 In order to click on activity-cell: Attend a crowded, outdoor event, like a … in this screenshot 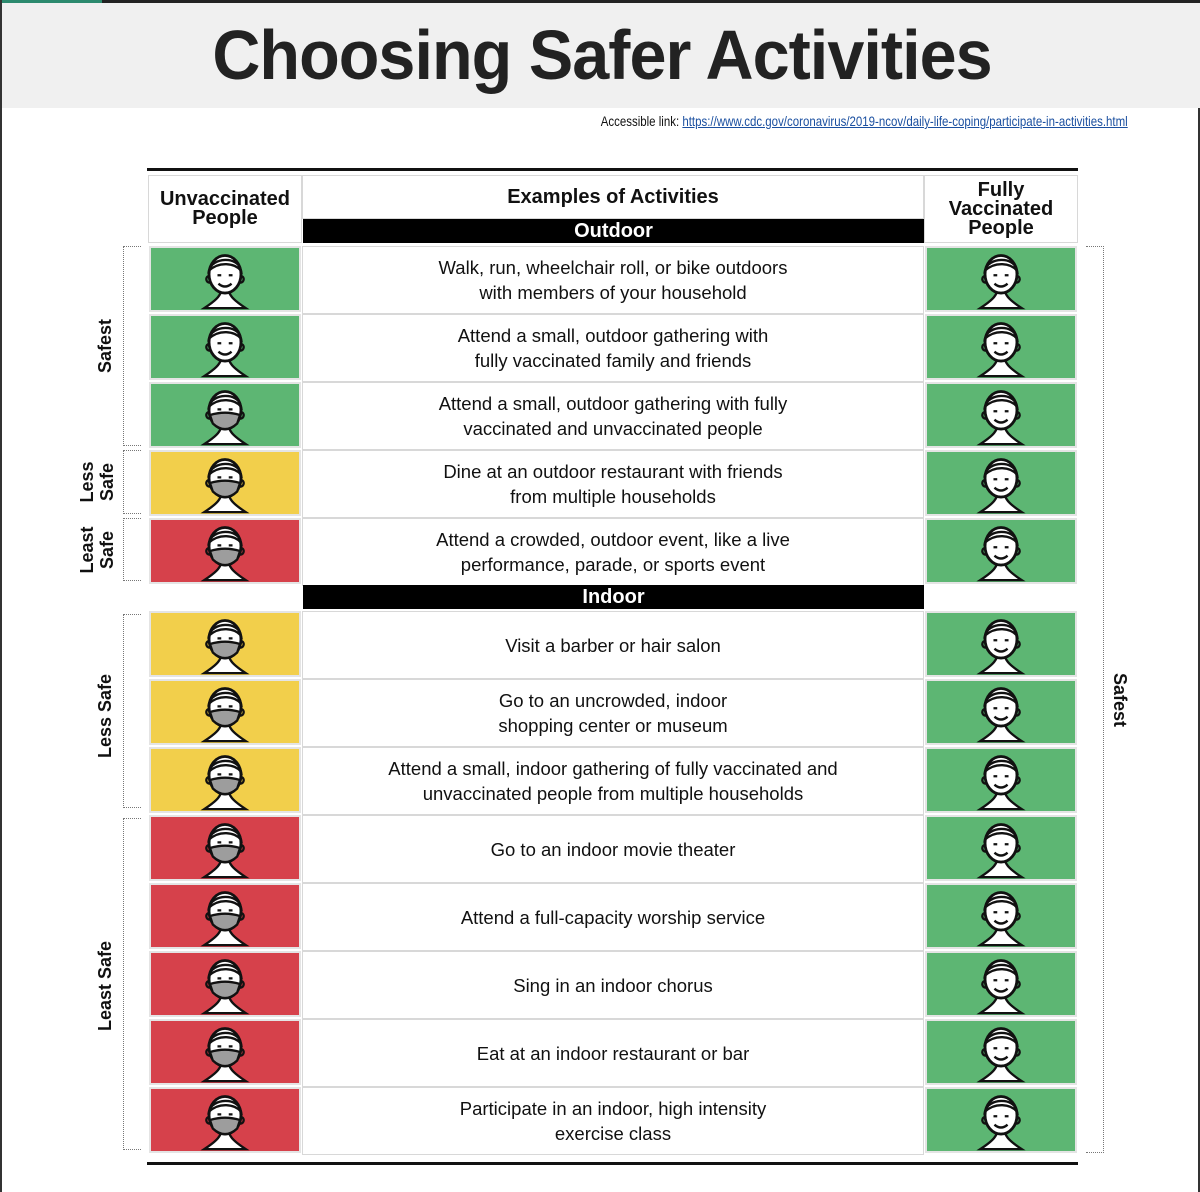, I will do `click(613, 552)`.